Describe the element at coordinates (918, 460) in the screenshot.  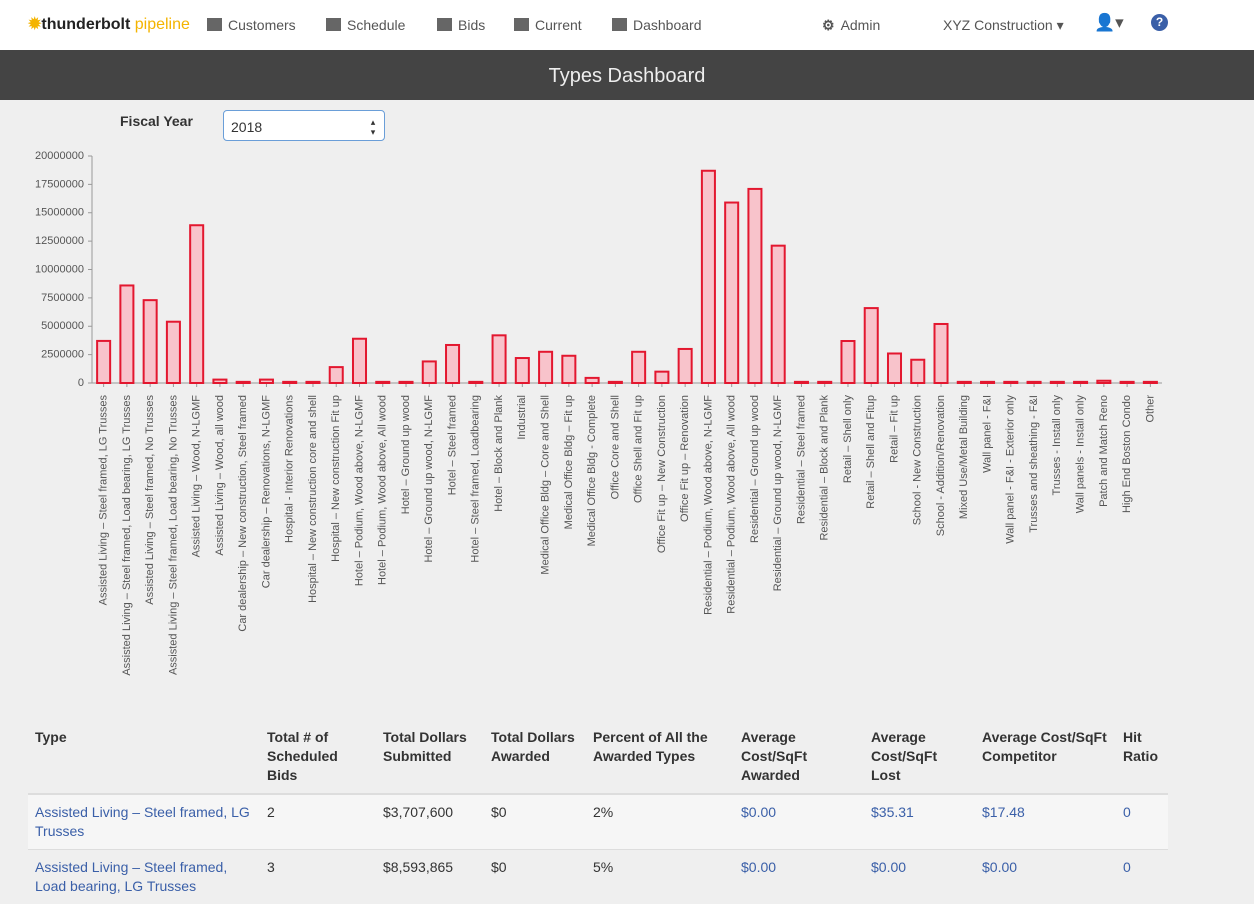
I see `x-tick-label: School - New Construction` at that location.